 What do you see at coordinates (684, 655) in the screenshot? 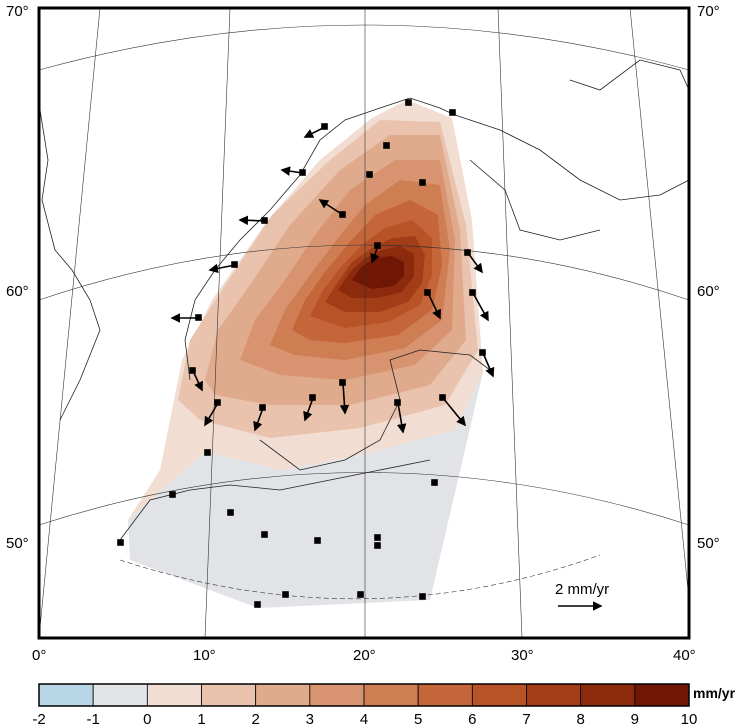
I see `lon-label-40: 40°` at bounding box center [684, 655].